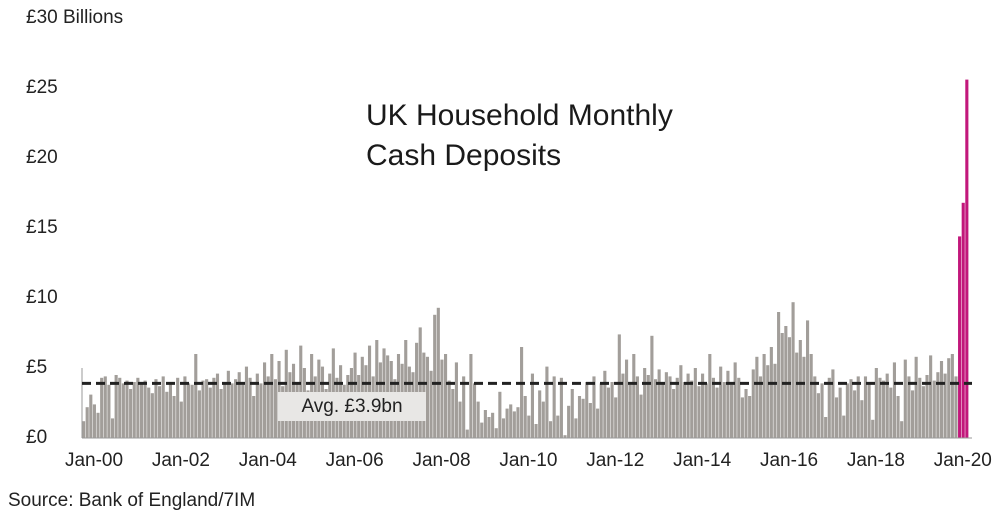 The width and height of the screenshot is (1000, 519). I want to click on chart-title: UK Household Monthly Cash Deposits, so click(519, 135).